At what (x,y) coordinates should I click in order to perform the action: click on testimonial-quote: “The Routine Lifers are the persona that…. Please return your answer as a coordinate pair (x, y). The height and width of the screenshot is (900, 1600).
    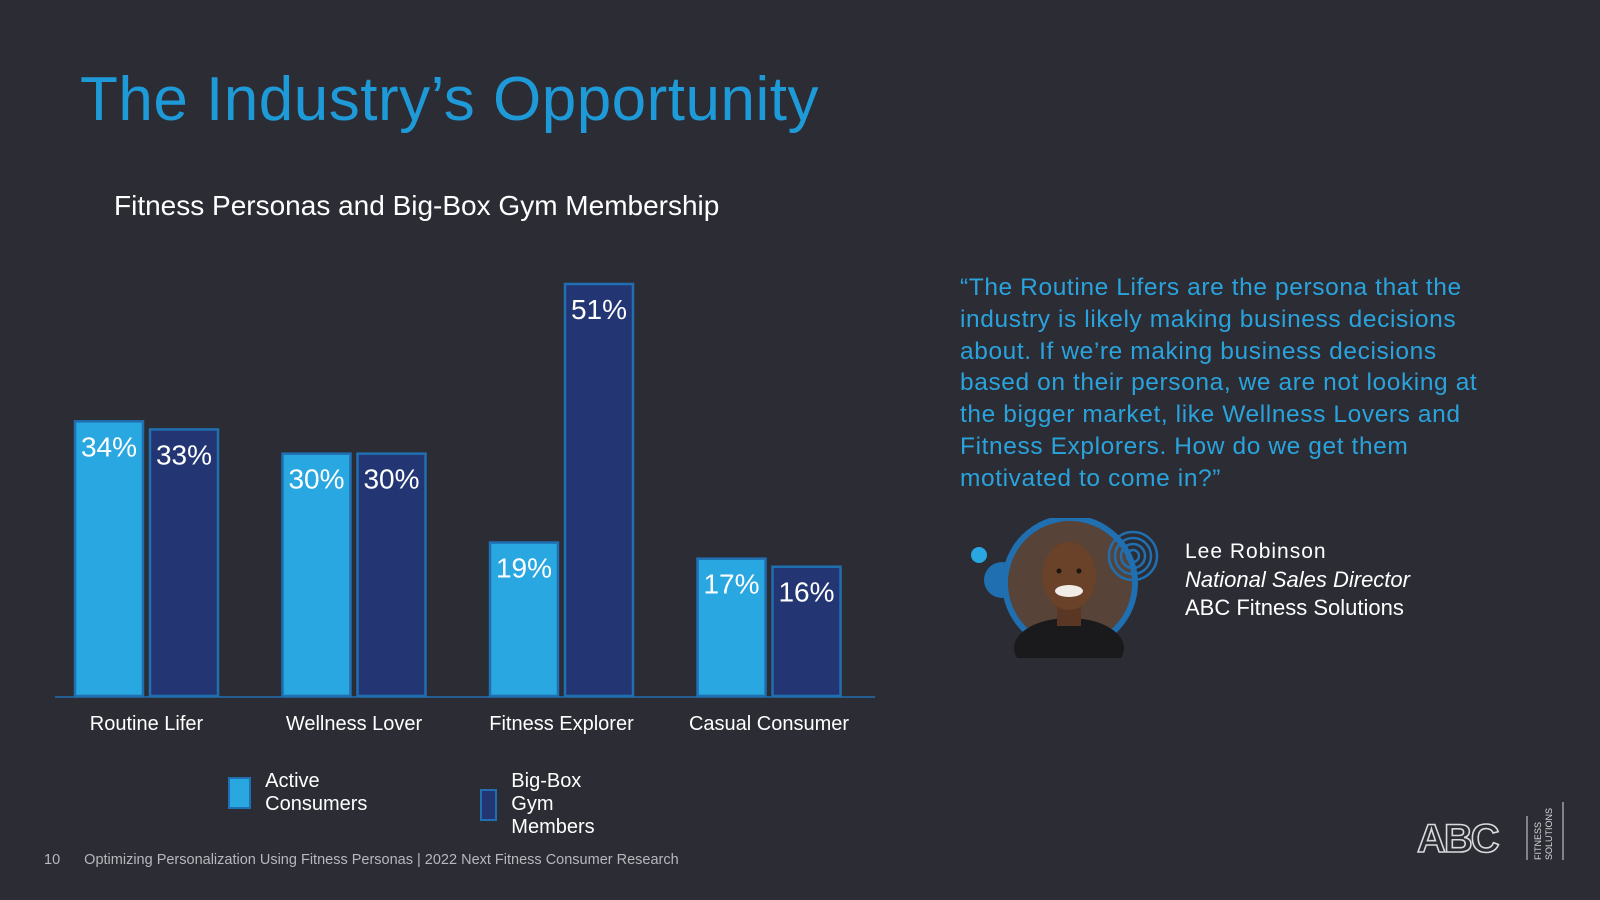
    Looking at the image, I should click on (1219, 383).